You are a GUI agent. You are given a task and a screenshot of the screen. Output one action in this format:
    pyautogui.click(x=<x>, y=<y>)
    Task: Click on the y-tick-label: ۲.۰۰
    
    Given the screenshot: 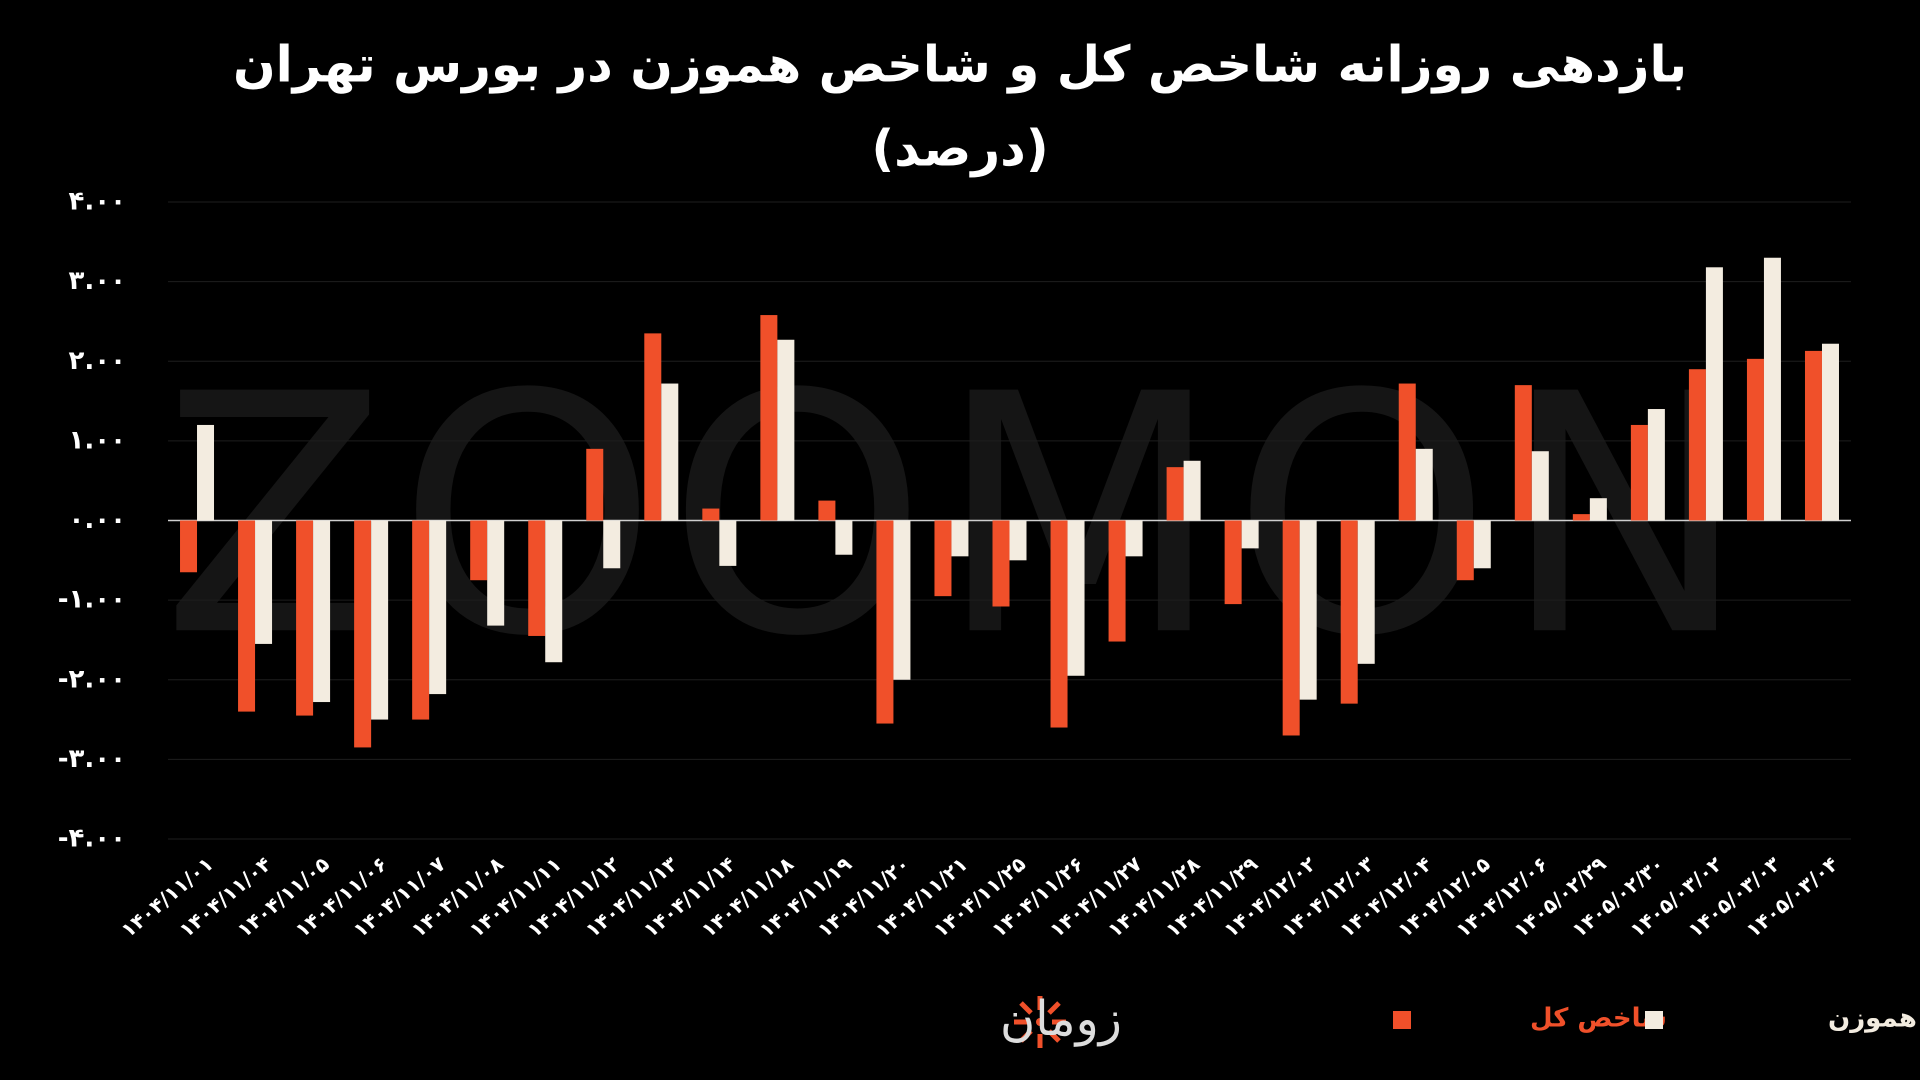 What is the action you would take?
    pyautogui.click(x=97, y=361)
    